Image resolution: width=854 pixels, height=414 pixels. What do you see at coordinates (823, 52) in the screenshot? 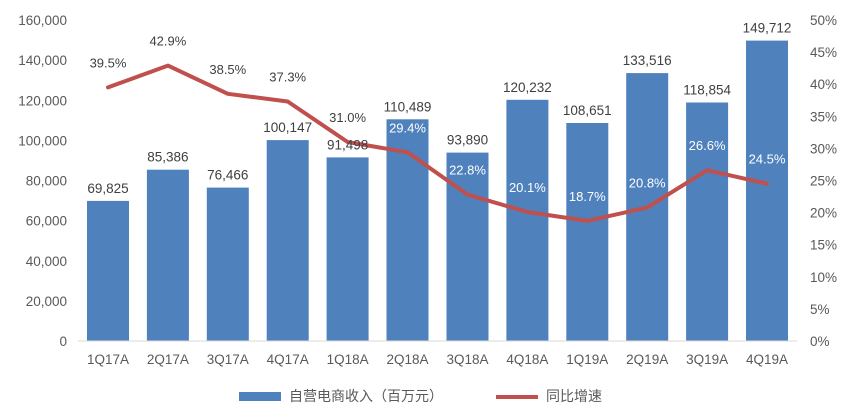
I see `y-right-tick-label: 45%` at bounding box center [823, 52].